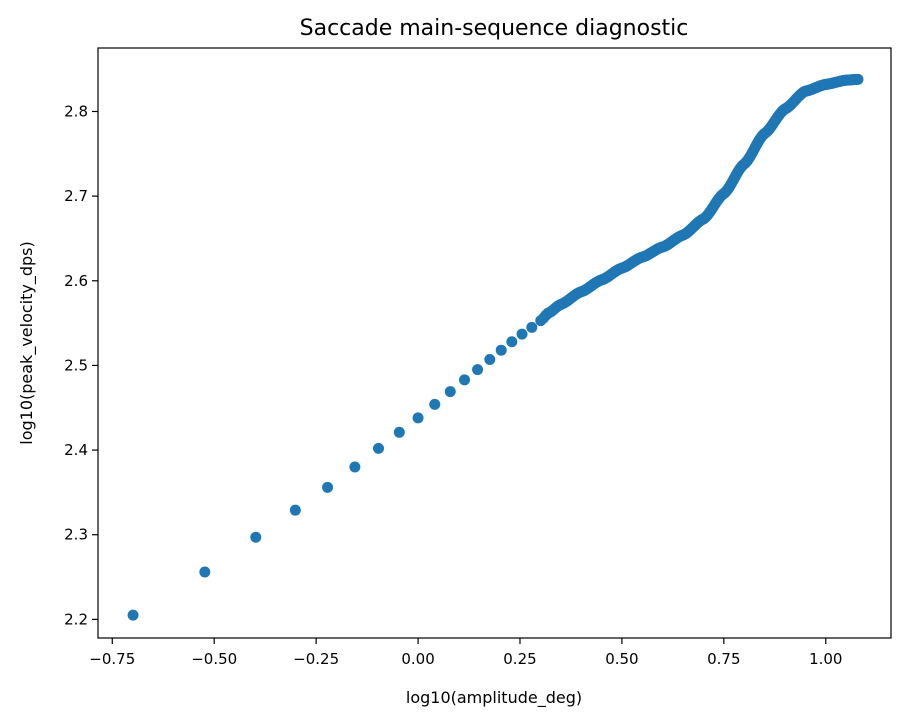 The width and height of the screenshot is (907, 726). Describe the element at coordinates (494, 698) in the screenshot. I see `x-axis-label: log10(amplitude_deg)` at that location.